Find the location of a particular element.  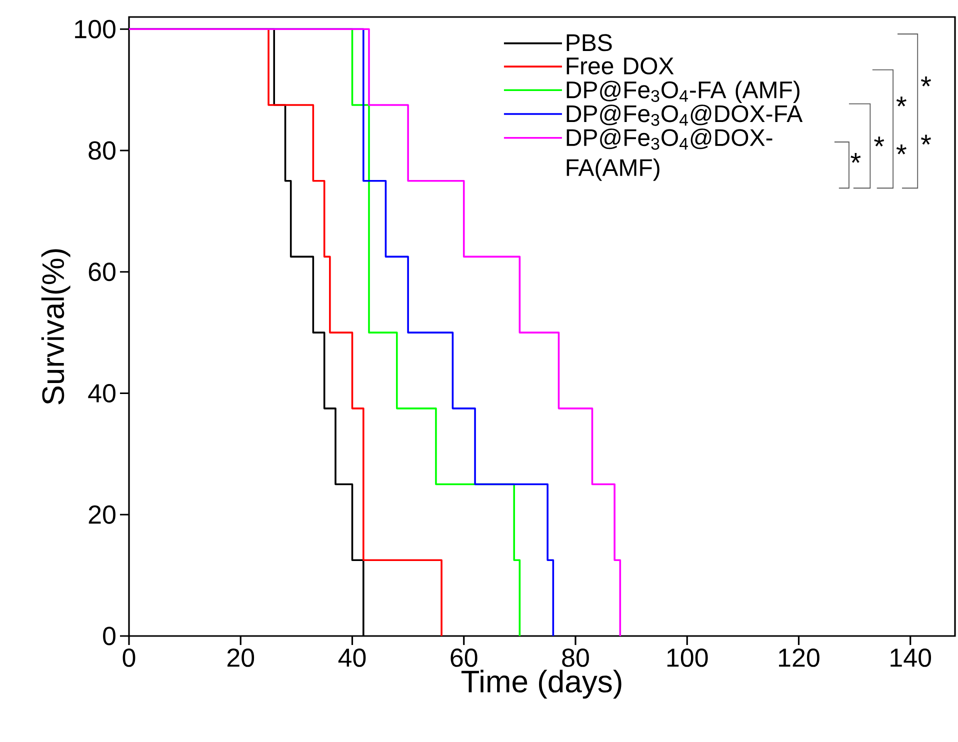

x-tick-label: 80 is located at coordinates (575, 657).